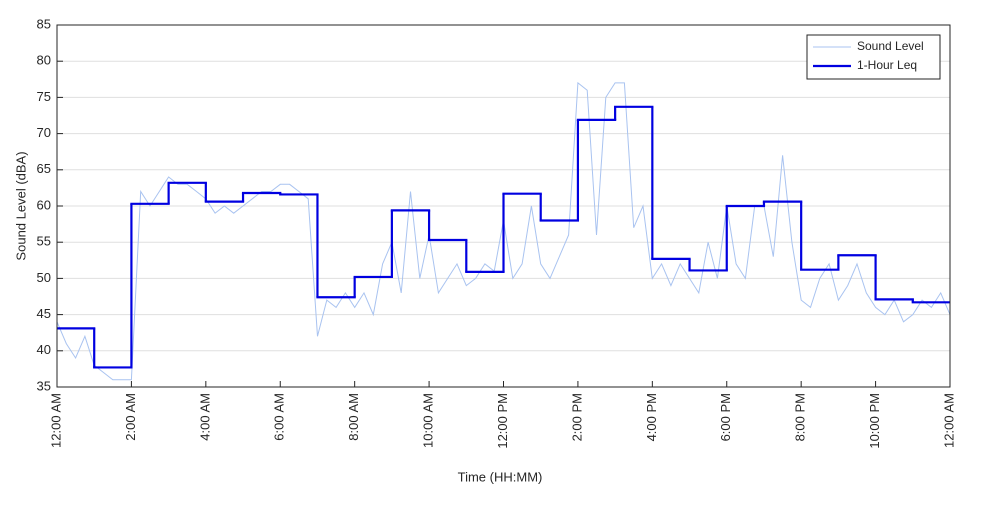  What do you see at coordinates (651, 417) in the screenshot?
I see `x-tick-label: 4:00 PM` at bounding box center [651, 417].